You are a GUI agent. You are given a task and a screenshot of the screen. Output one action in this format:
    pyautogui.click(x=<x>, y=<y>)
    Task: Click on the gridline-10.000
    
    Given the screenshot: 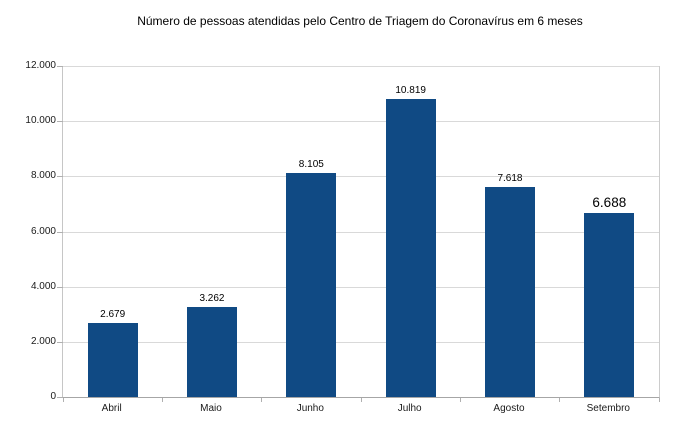 What is the action you would take?
    pyautogui.click(x=361, y=122)
    